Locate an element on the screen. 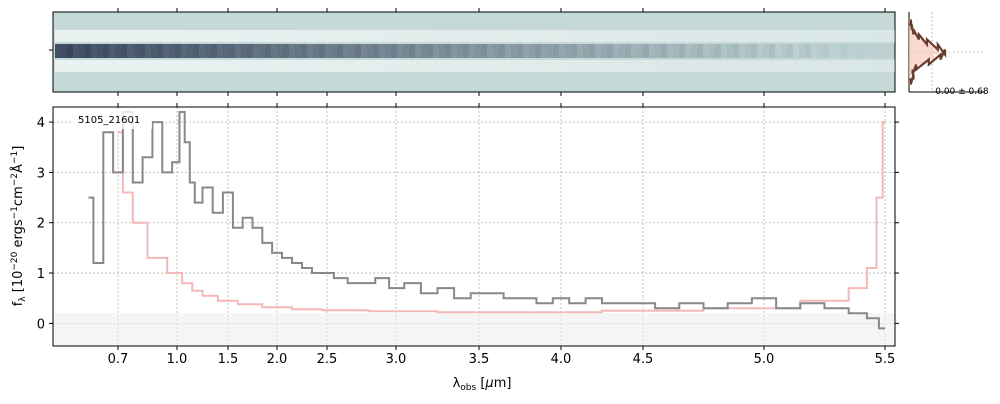 The image size is (1000, 404). x-axis-label: λobs [μm] is located at coordinates (482, 384).